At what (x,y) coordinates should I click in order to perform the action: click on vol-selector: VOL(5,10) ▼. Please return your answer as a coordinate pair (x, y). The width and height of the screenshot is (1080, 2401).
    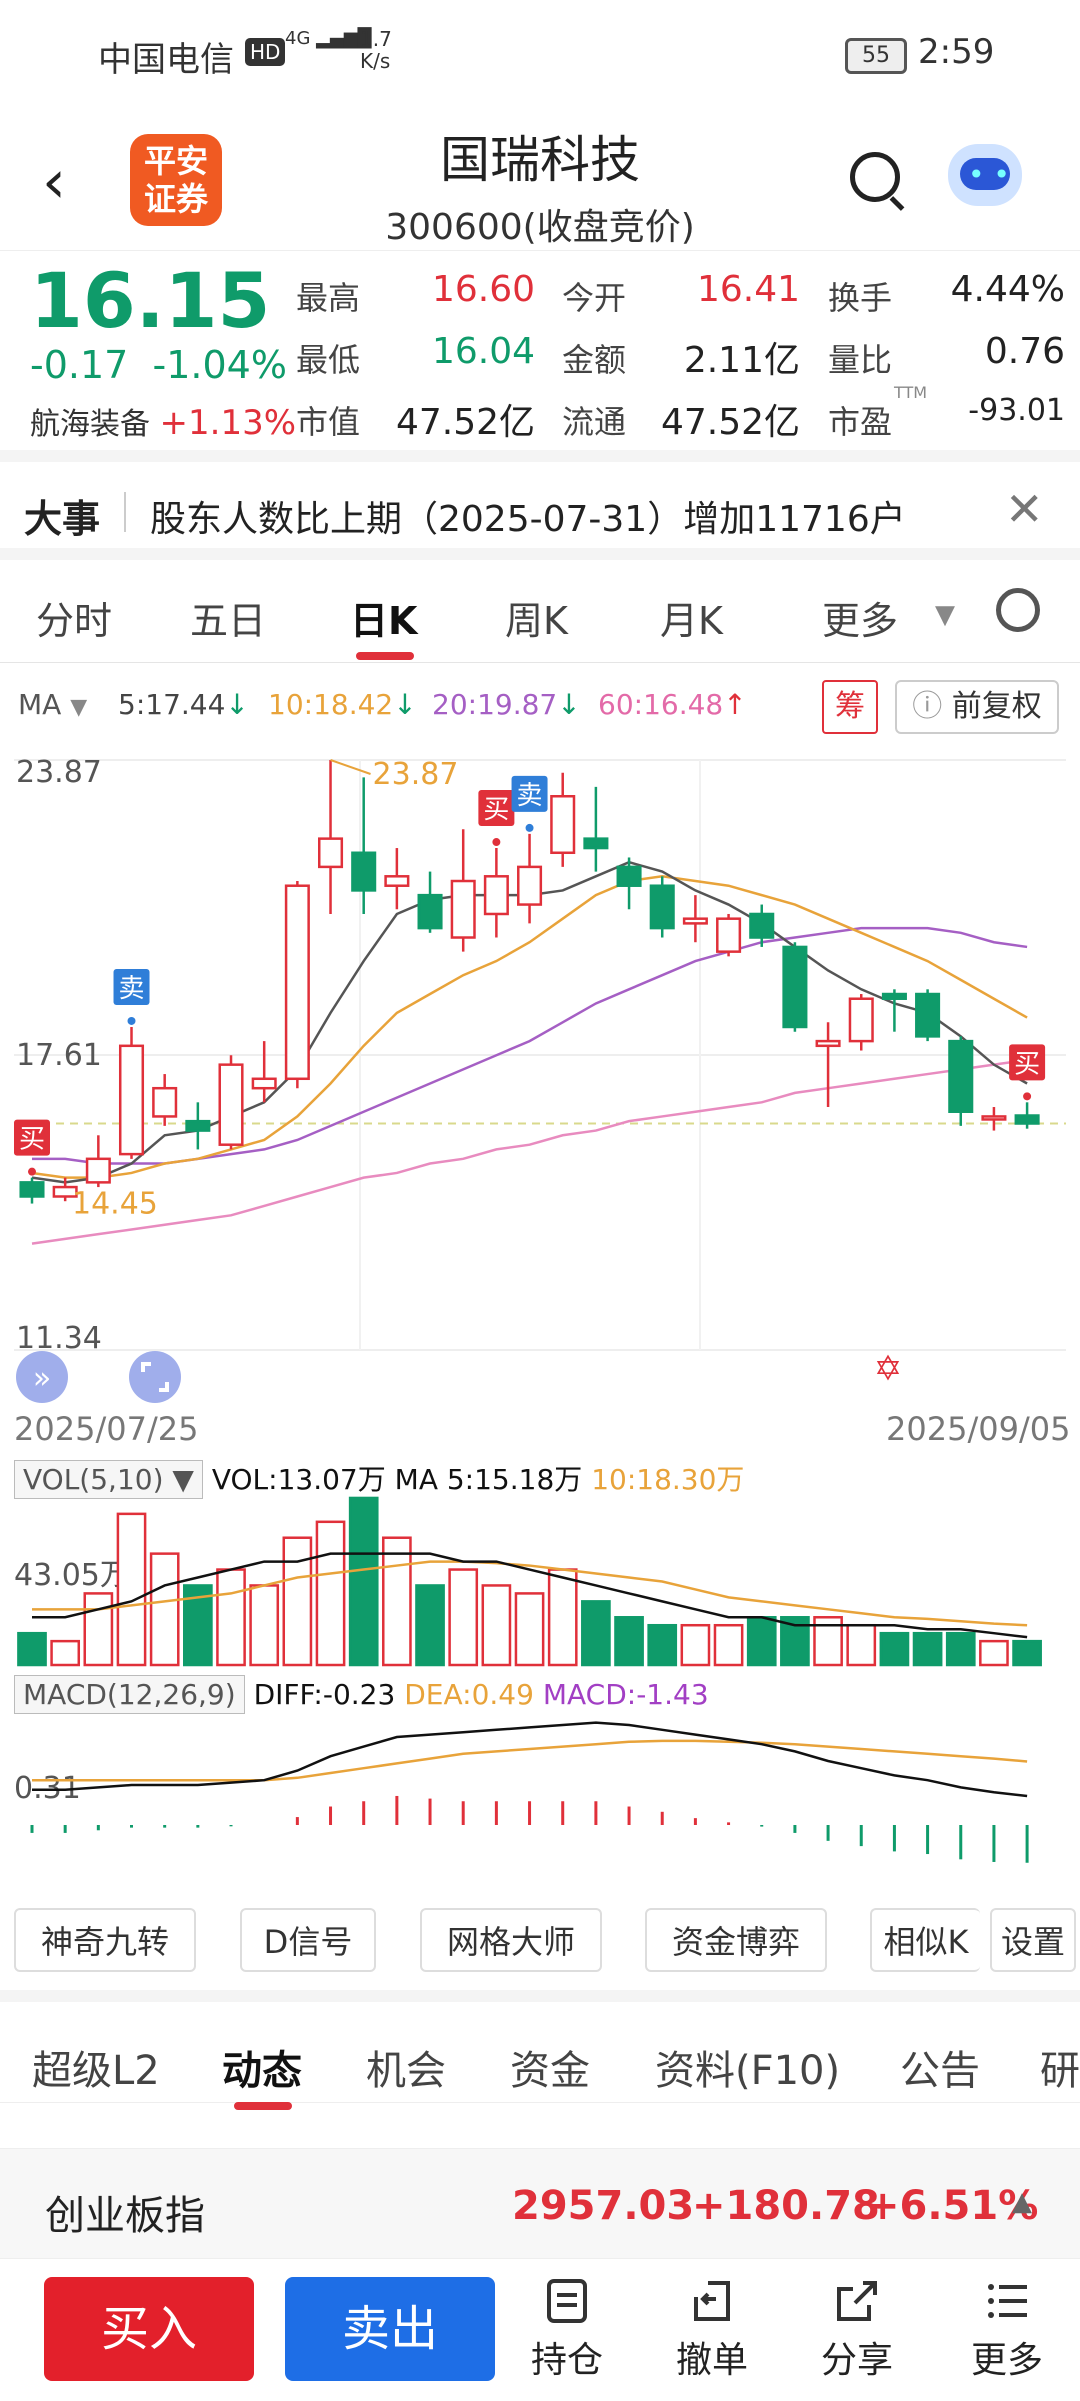
    Looking at the image, I should click on (108, 1479).